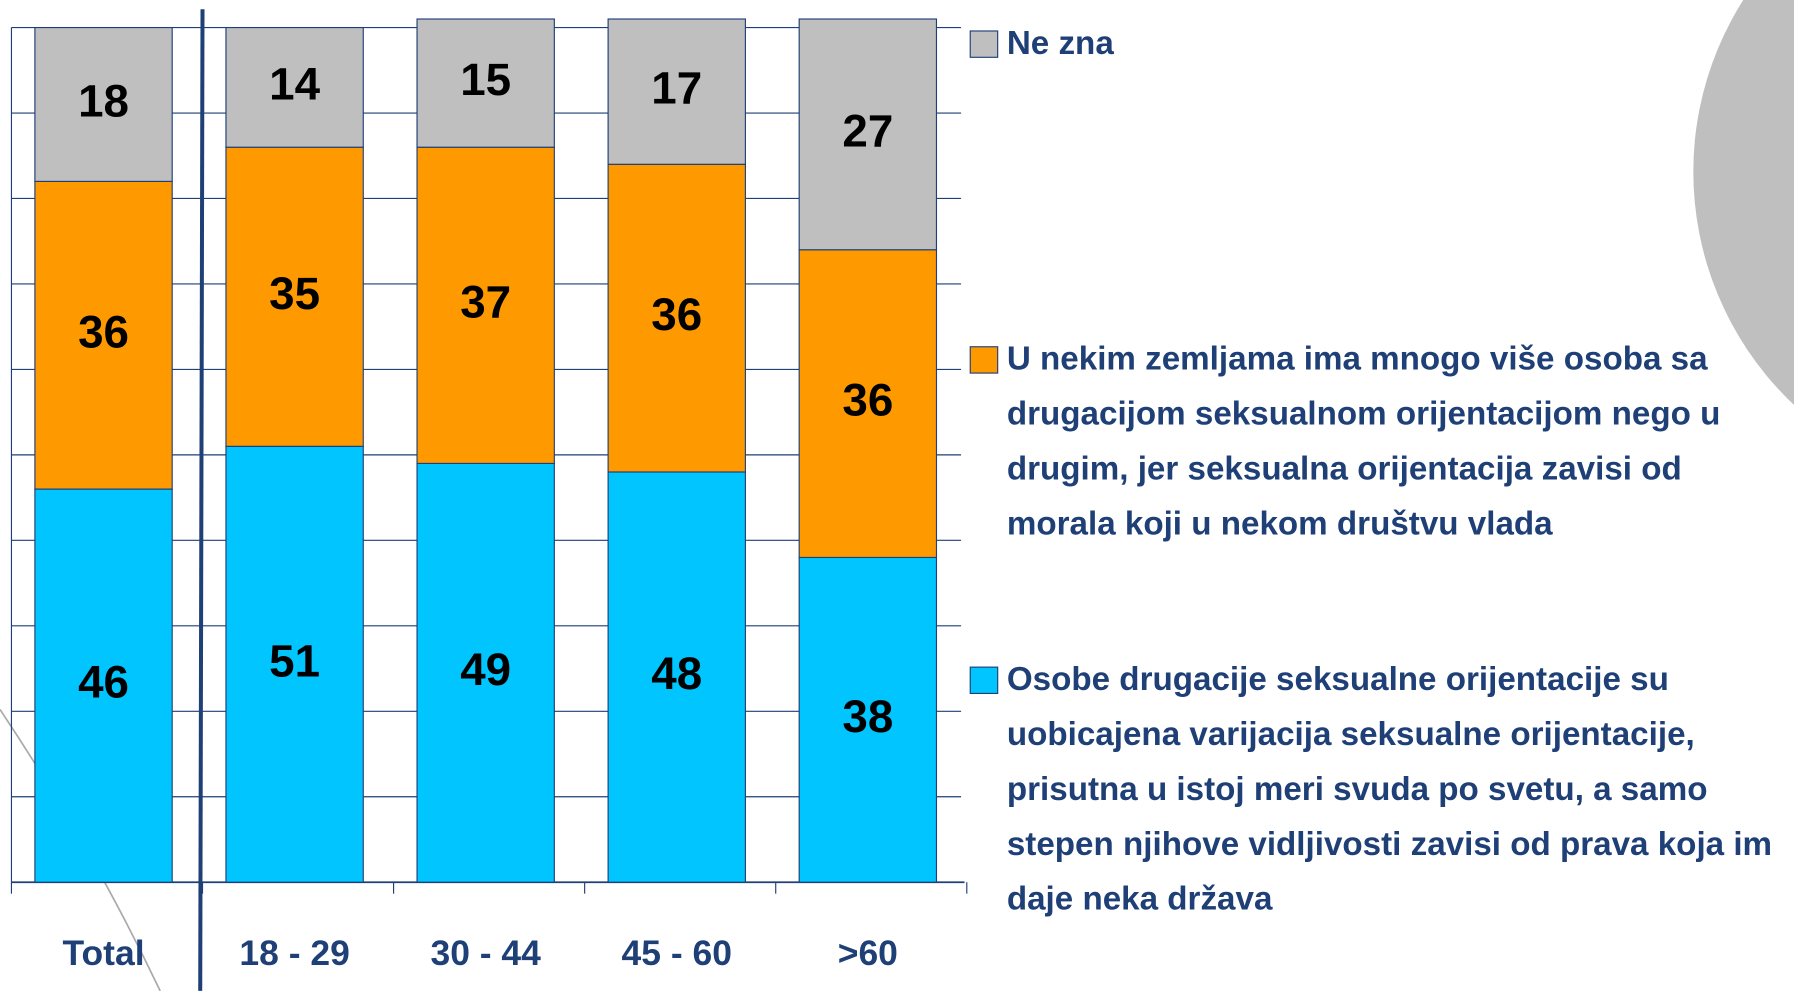  Describe the element at coordinates (867, 716) in the screenshot. I see `data-label: 38` at that location.